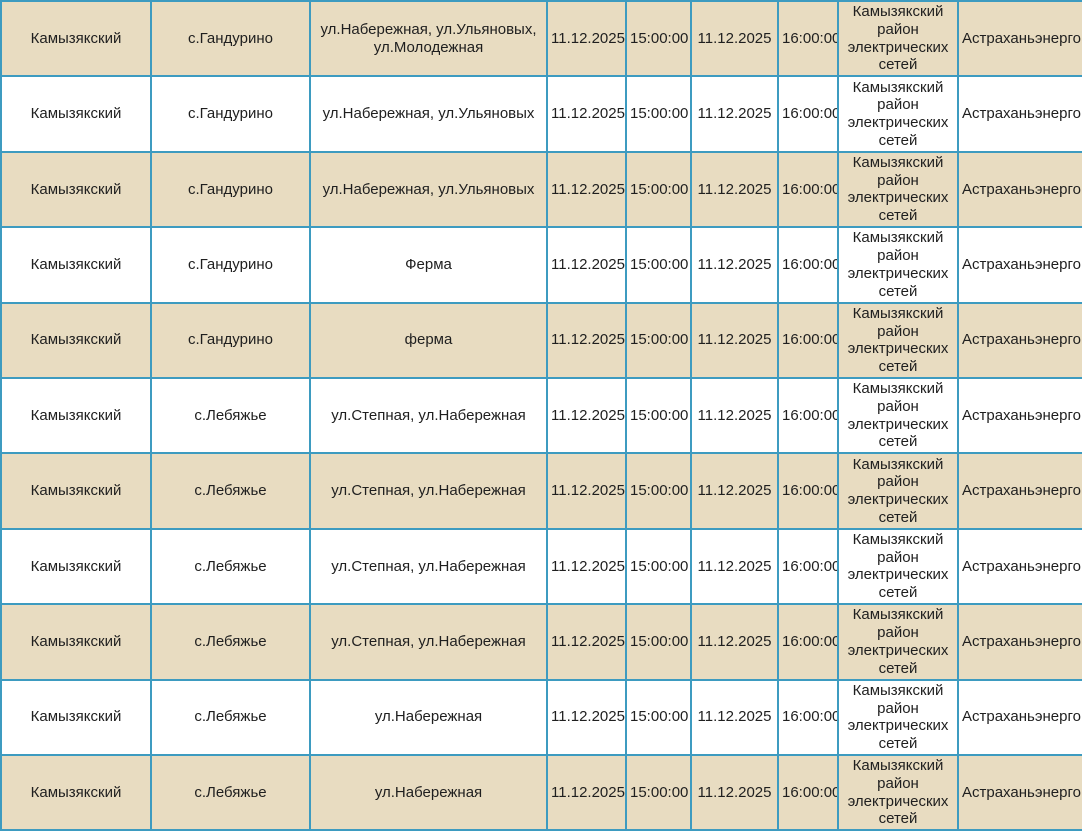  Describe the element at coordinates (428, 340) in the screenshot. I see `cell-streets: ферма` at that location.